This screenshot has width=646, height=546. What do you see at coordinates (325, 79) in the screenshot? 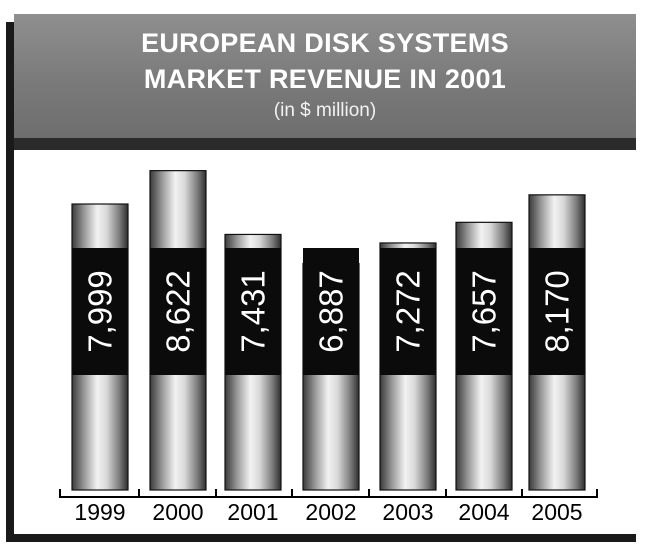
I see `chart-title-line-2: MARKET REVENUE IN 2001` at bounding box center [325, 79].